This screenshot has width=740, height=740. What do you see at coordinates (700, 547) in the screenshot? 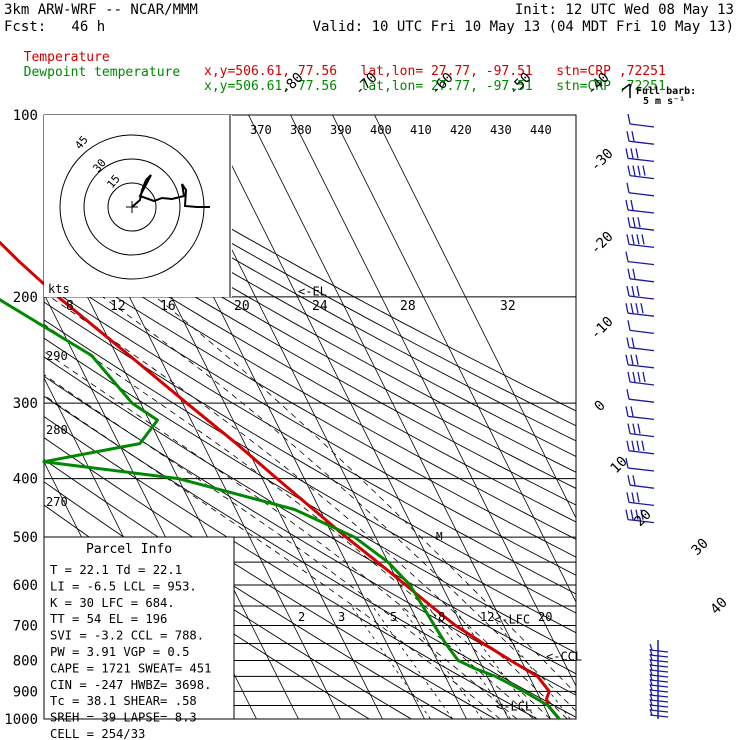
I see `isotherm-label: 30` at bounding box center [700, 547].